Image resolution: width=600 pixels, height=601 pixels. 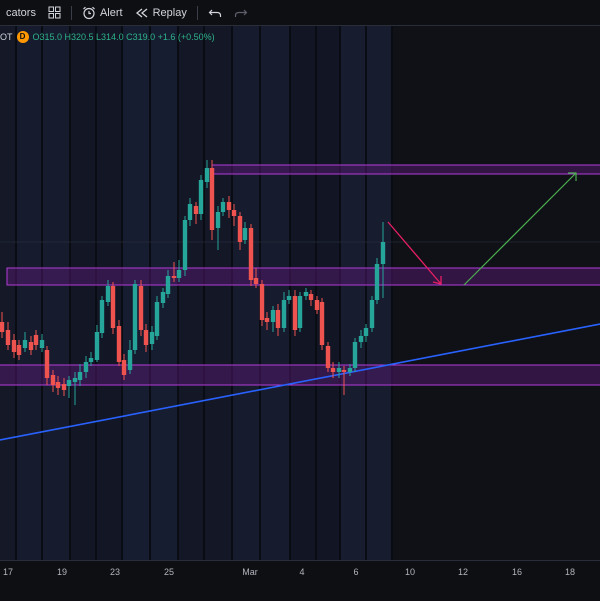 What do you see at coordinates (141, 12) in the screenshot?
I see `rewind-icon` at bounding box center [141, 12].